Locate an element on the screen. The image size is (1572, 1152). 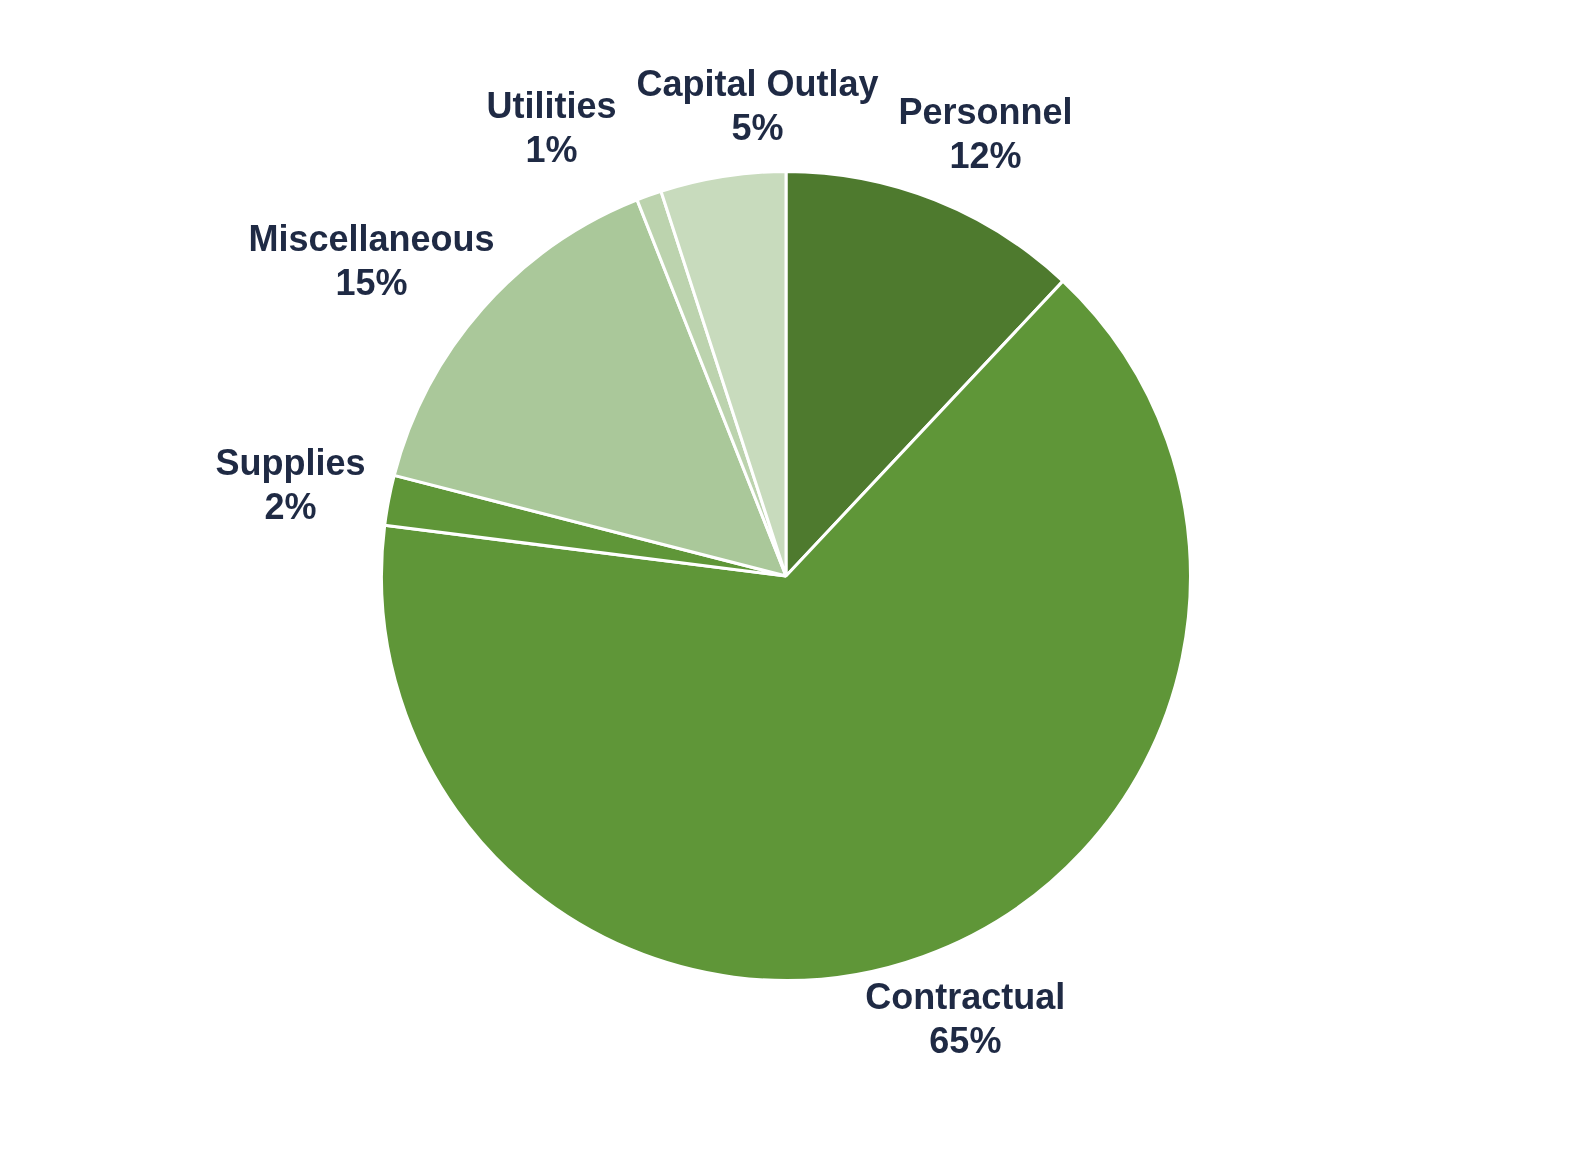
slice-label: Contractual is located at coordinates (965, 997).